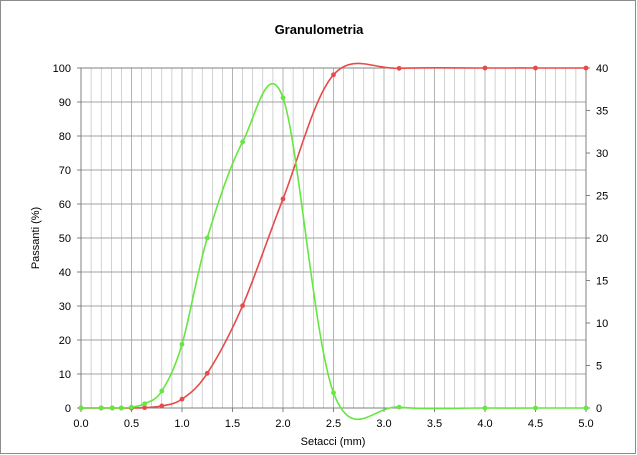 Image resolution: width=637 pixels, height=455 pixels. I want to click on x-axis-label: Setacci (mm), so click(333, 442).